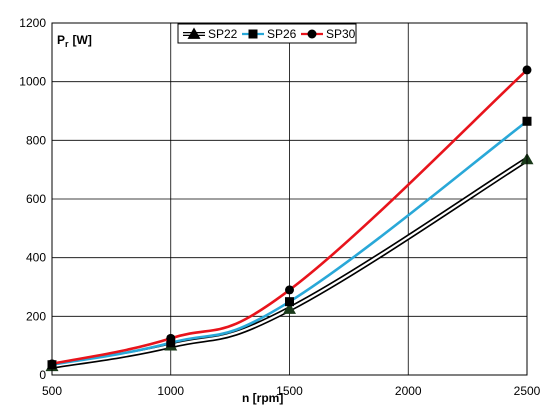 This screenshot has height=418, width=550. I want to click on legend-item-sp22: SP22, so click(210, 34).